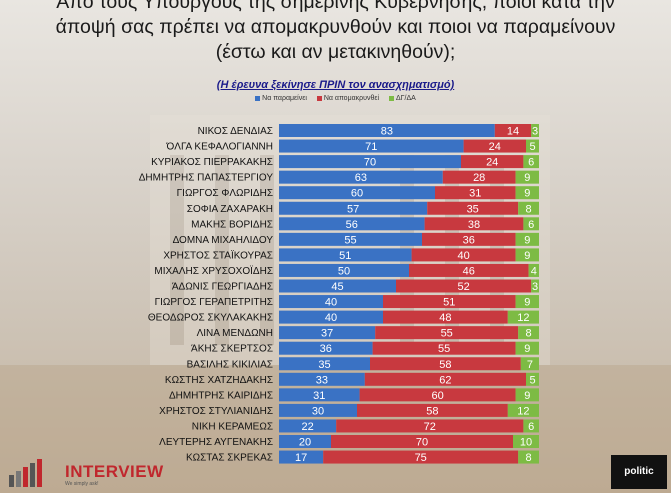 This screenshot has width=671, height=493. What do you see at coordinates (319, 396) in the screenshot?
I see `value-label-stay: 31` at bounding box center [319, 396].